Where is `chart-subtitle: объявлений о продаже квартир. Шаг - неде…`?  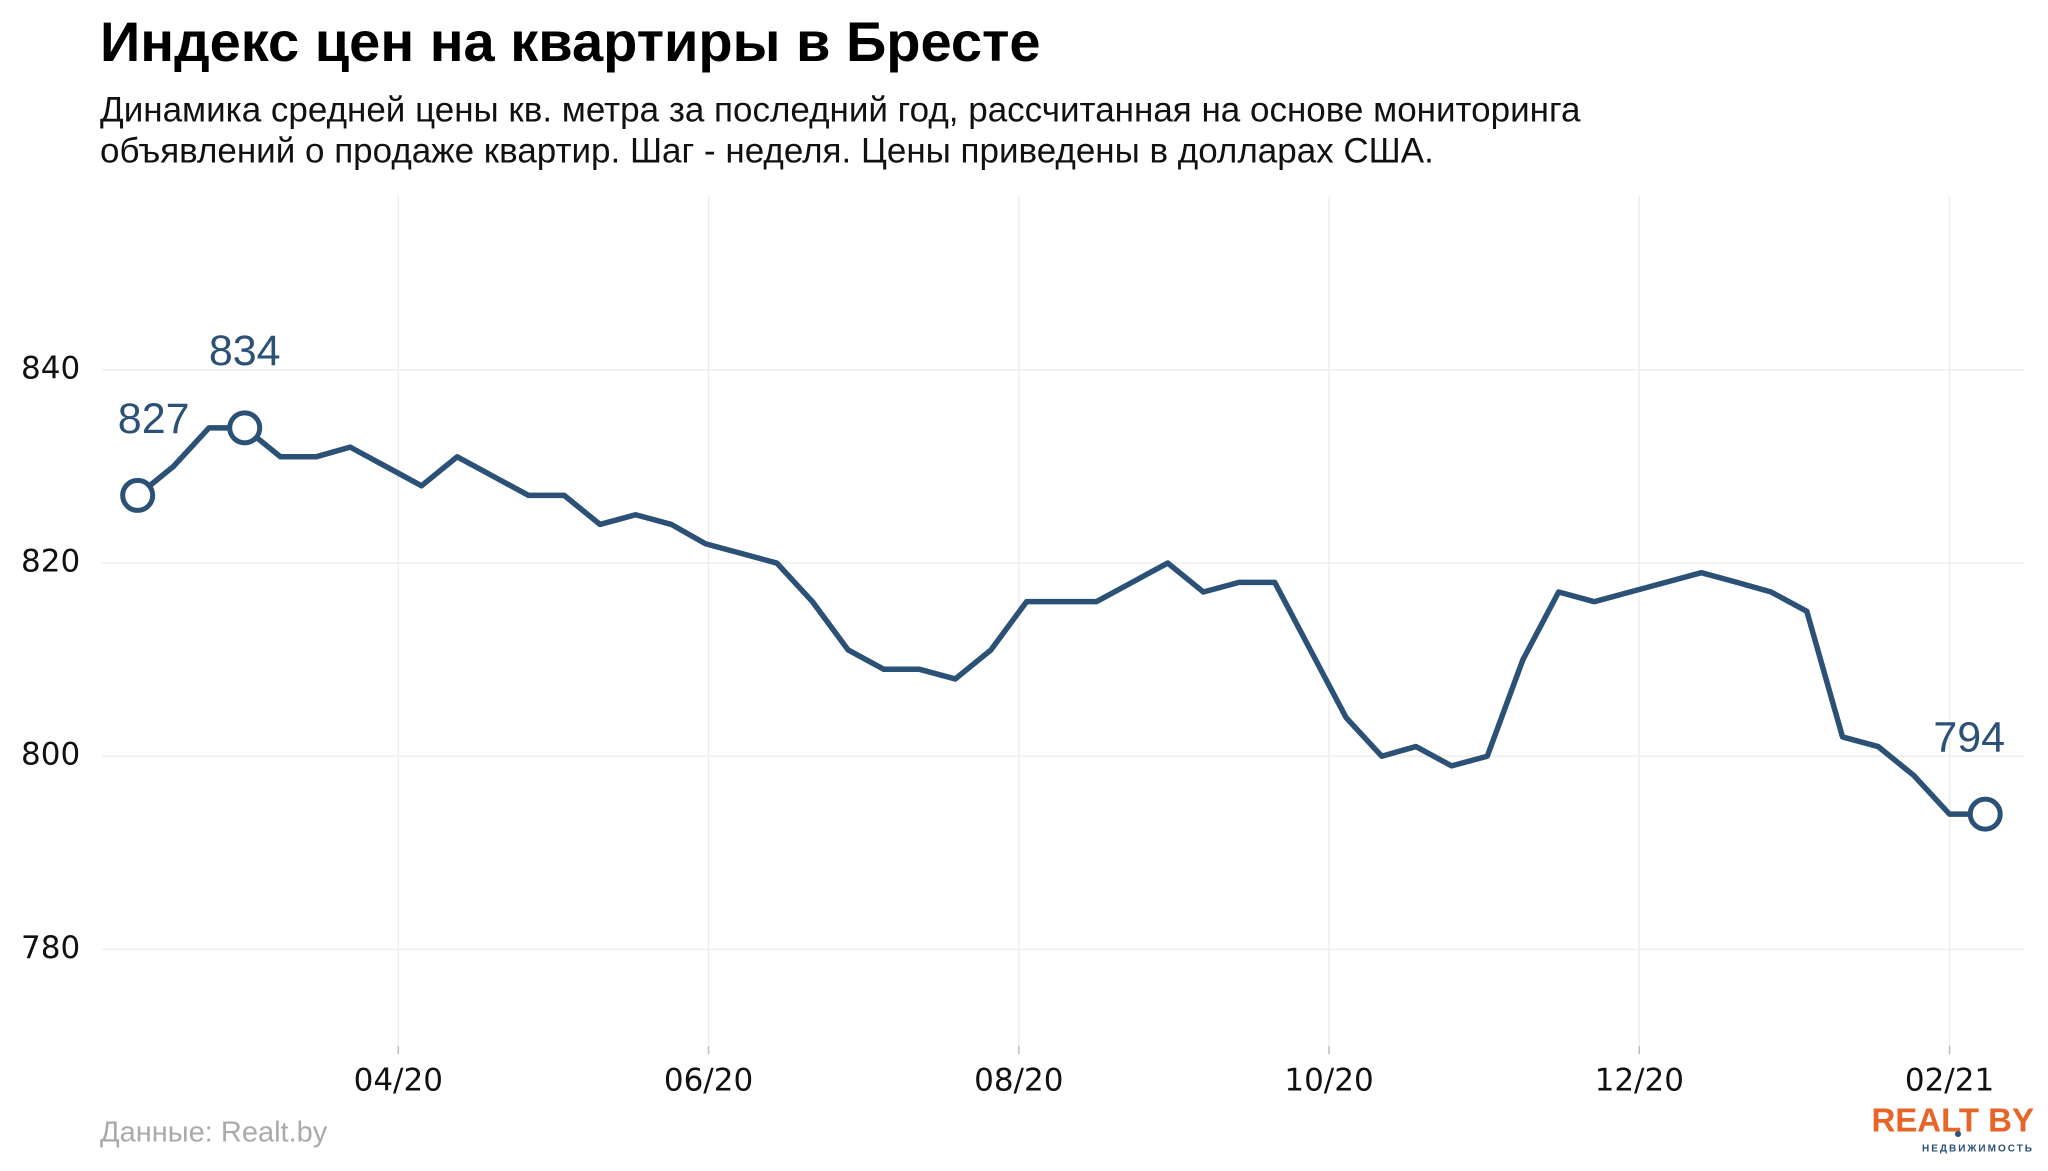
chart-subtitle: объявлений о продаже квартир. Шаг - неде… is located at coordinates (767, 150).